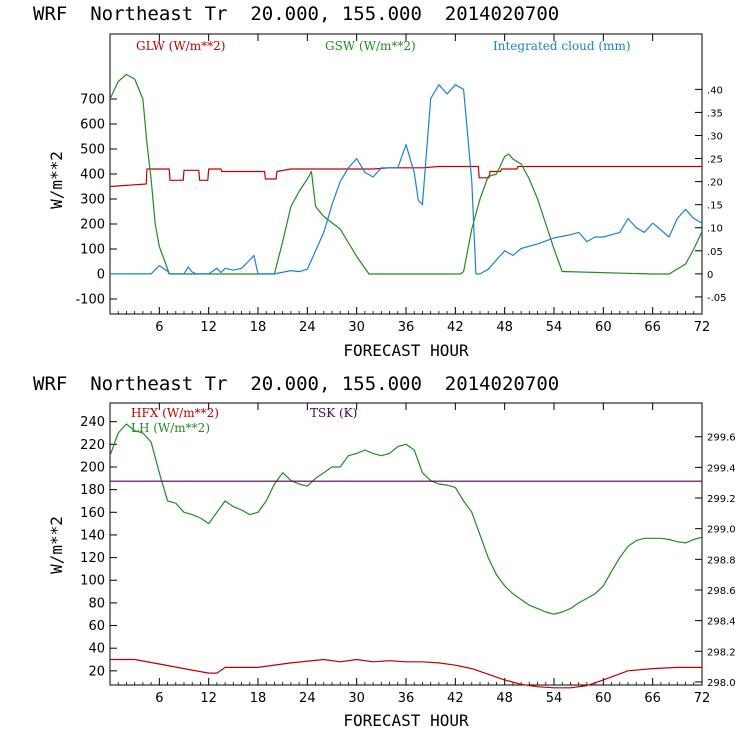 The height and width of the screenshot is (740, 740). Describe the element at coordinates (159, 698) in the screenshot. I see `bottom-x-tick-label: 6` at that location.